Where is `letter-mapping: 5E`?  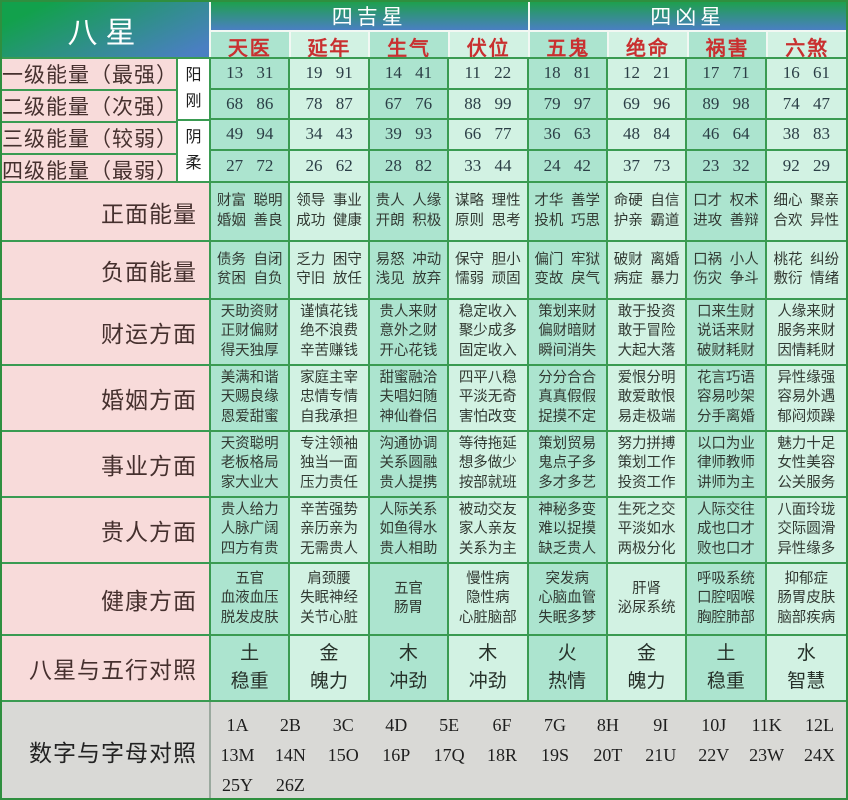 letter-mapping: 5E is located at coordinates (449, 724).